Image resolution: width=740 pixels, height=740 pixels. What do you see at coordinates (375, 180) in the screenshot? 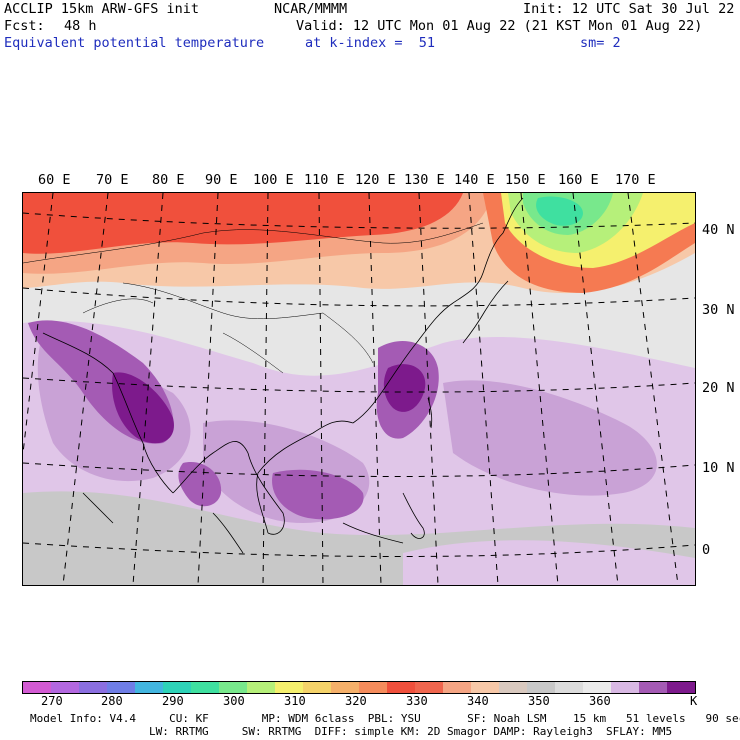
I see `lon-label: 120 E` at bounding box center [375, 180].